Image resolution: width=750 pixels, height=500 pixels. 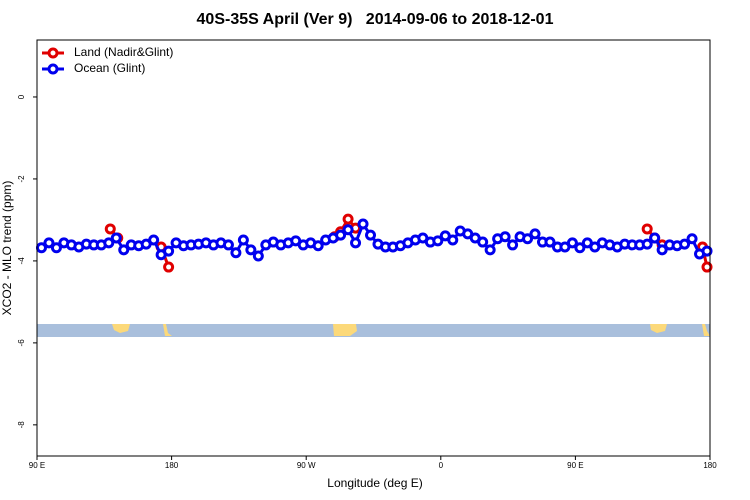 What do you see at coordinates (7, 248) in the screenshot?
I see `y-axis-title: XCO2 - MLO trend (ppm)` at bounding box center [7, 248].